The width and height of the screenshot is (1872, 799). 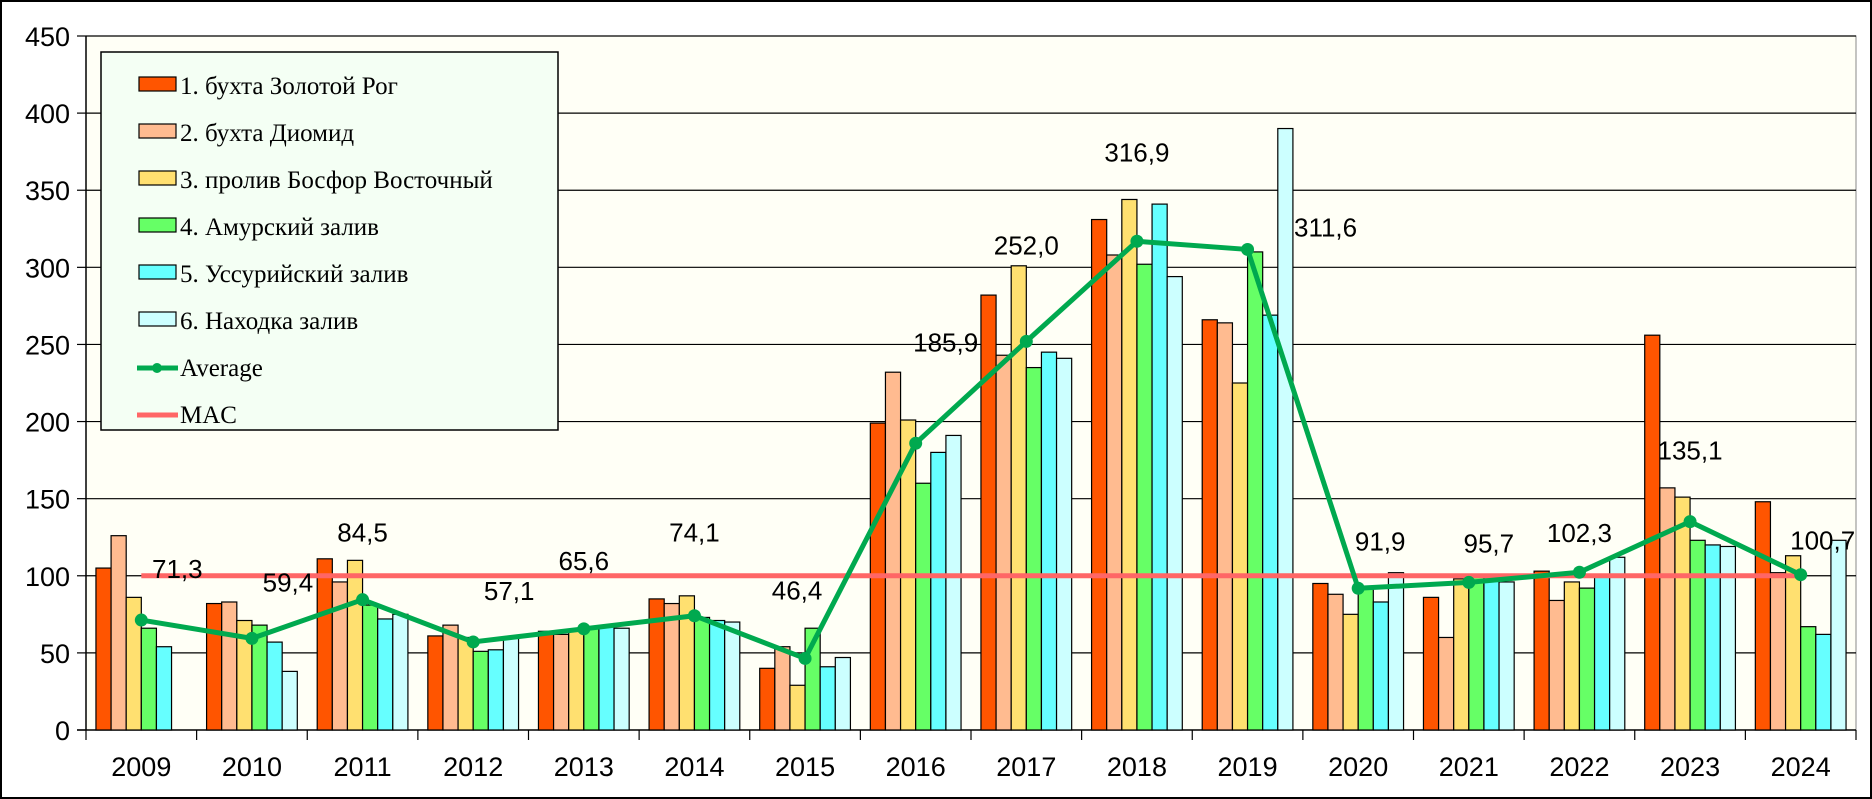 I want to click on average-data-label: 59,4, so click(x=288, y=582).